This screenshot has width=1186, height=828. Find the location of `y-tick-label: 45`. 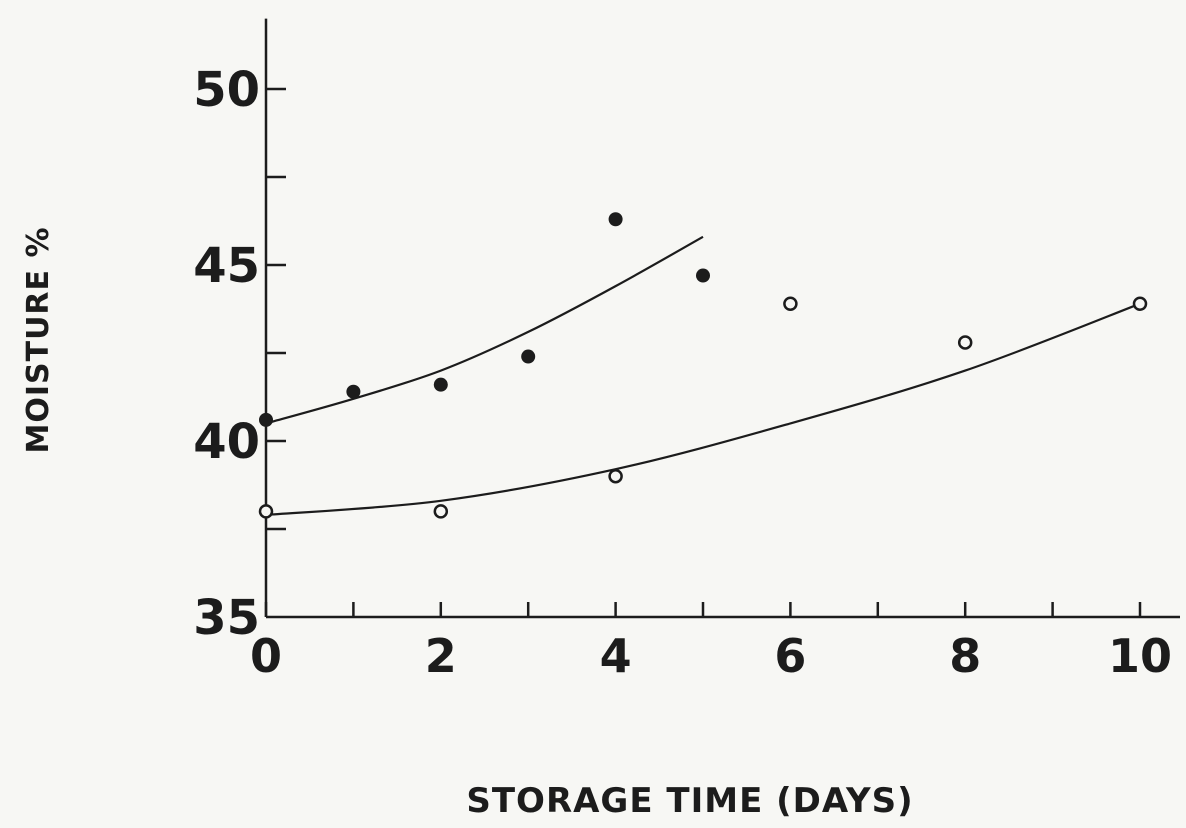

y-tick-label: 45 is located at coordinates (226, 266).